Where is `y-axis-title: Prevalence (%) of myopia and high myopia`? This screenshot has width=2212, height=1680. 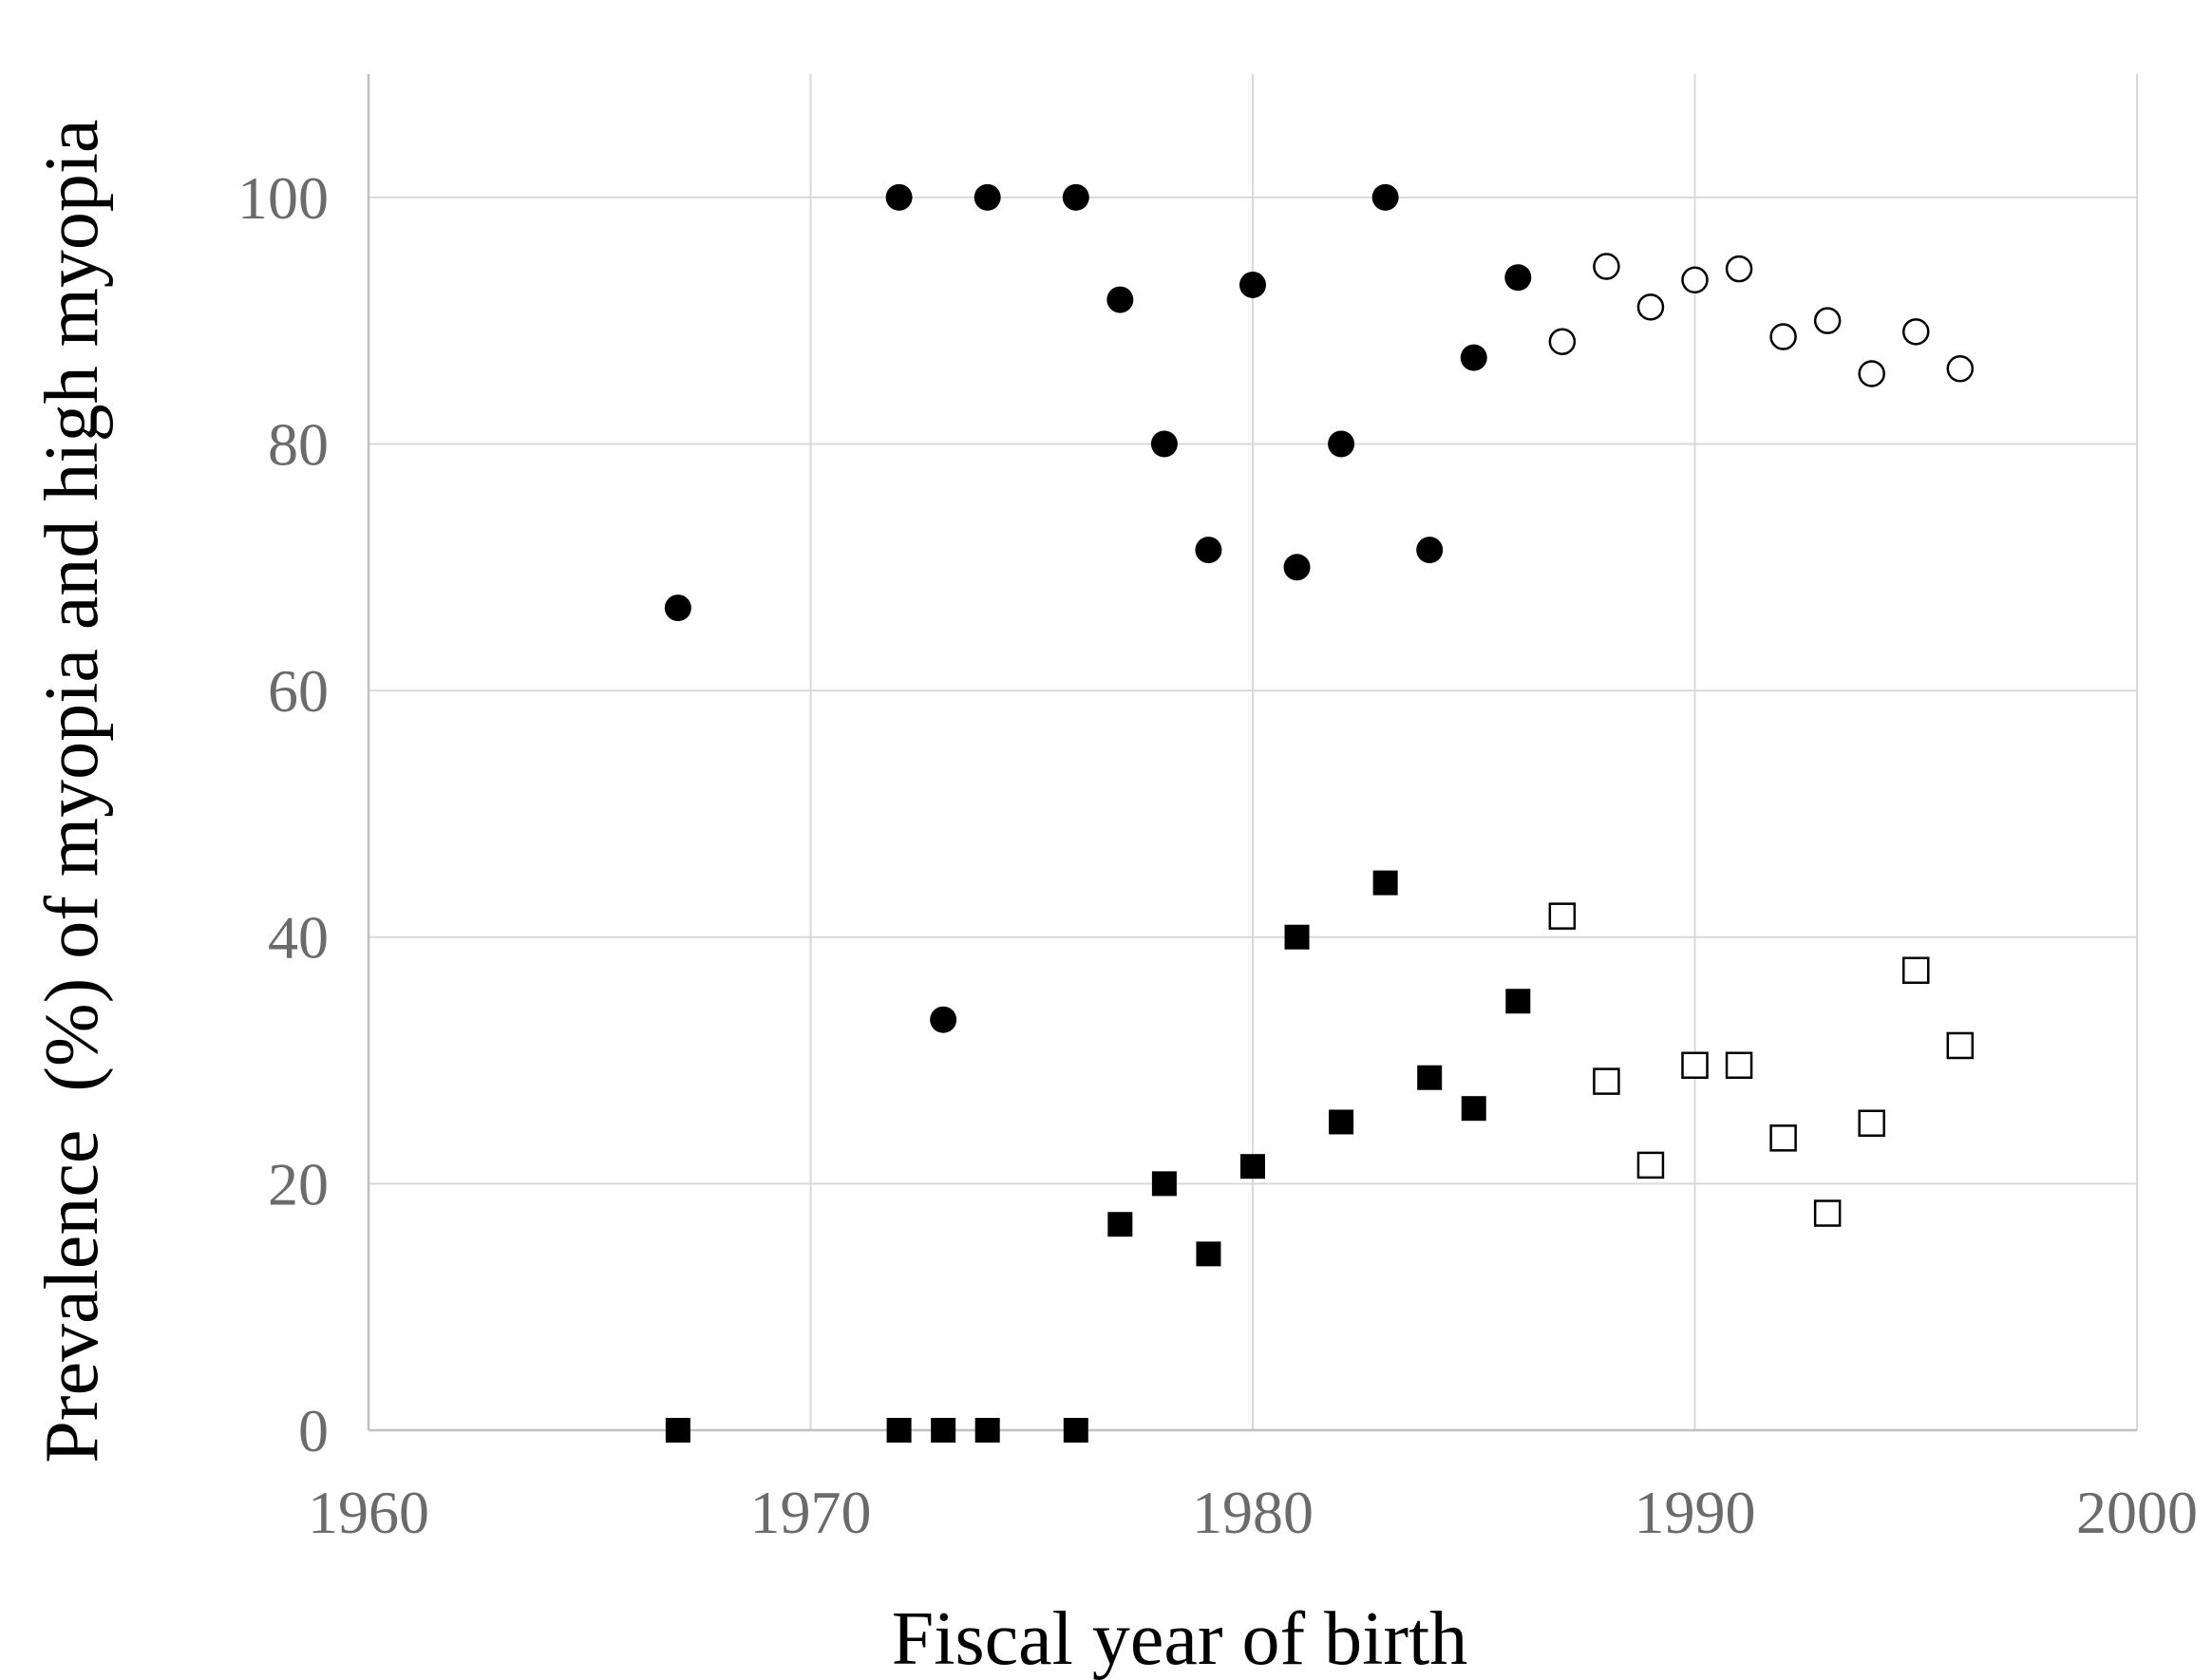
y-axis-title: Prevalence (%) of myopia and high myopia is located at coordinates (72, 791).